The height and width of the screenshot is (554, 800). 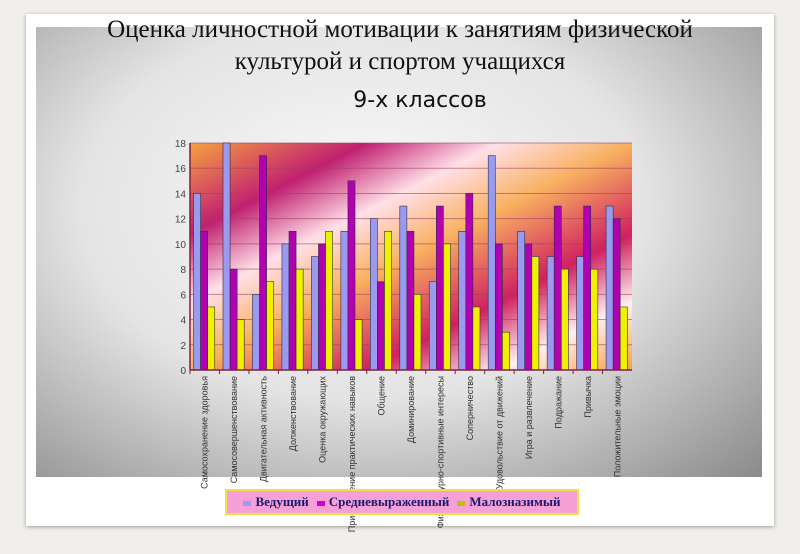 What do you see at coordinates (509, 502) in the screenshot?
I see `legend-item-2: Малозназимый` at bounding box center [509, 502].